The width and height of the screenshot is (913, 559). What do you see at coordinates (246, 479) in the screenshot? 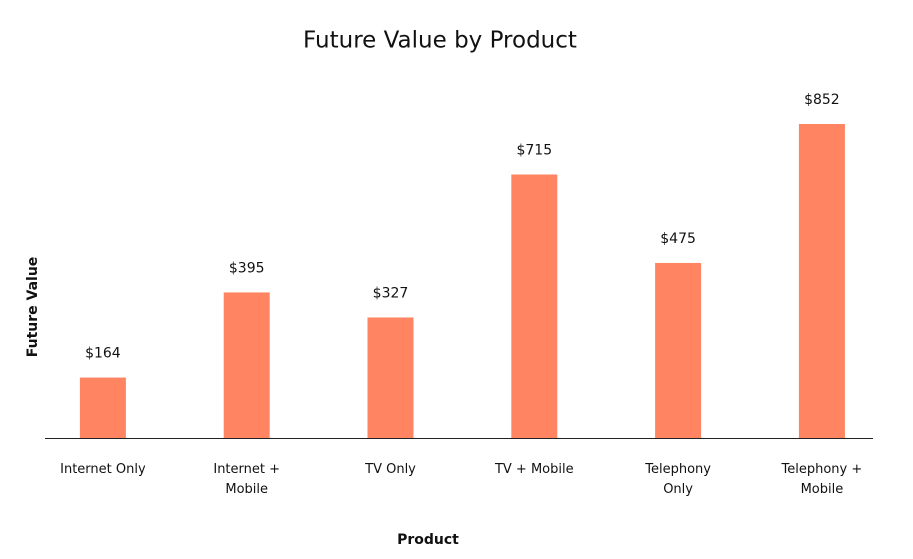
I see `x-tick-label: Internet + Mobile` at bounding box center [246, 479].